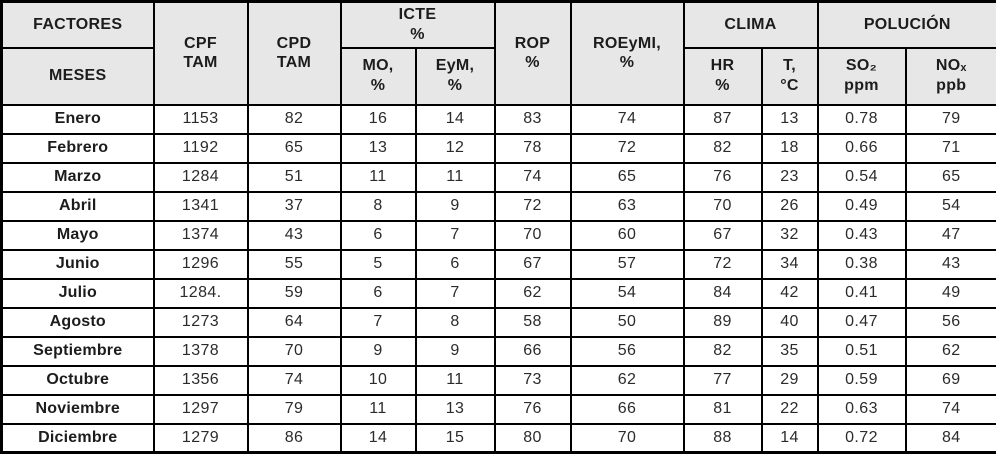 This screenshot has height=454, width=996. Describe the element at coordinates (294, 409) in the screenshot. I see `value-cell-cpd_tam: 79` at that location.